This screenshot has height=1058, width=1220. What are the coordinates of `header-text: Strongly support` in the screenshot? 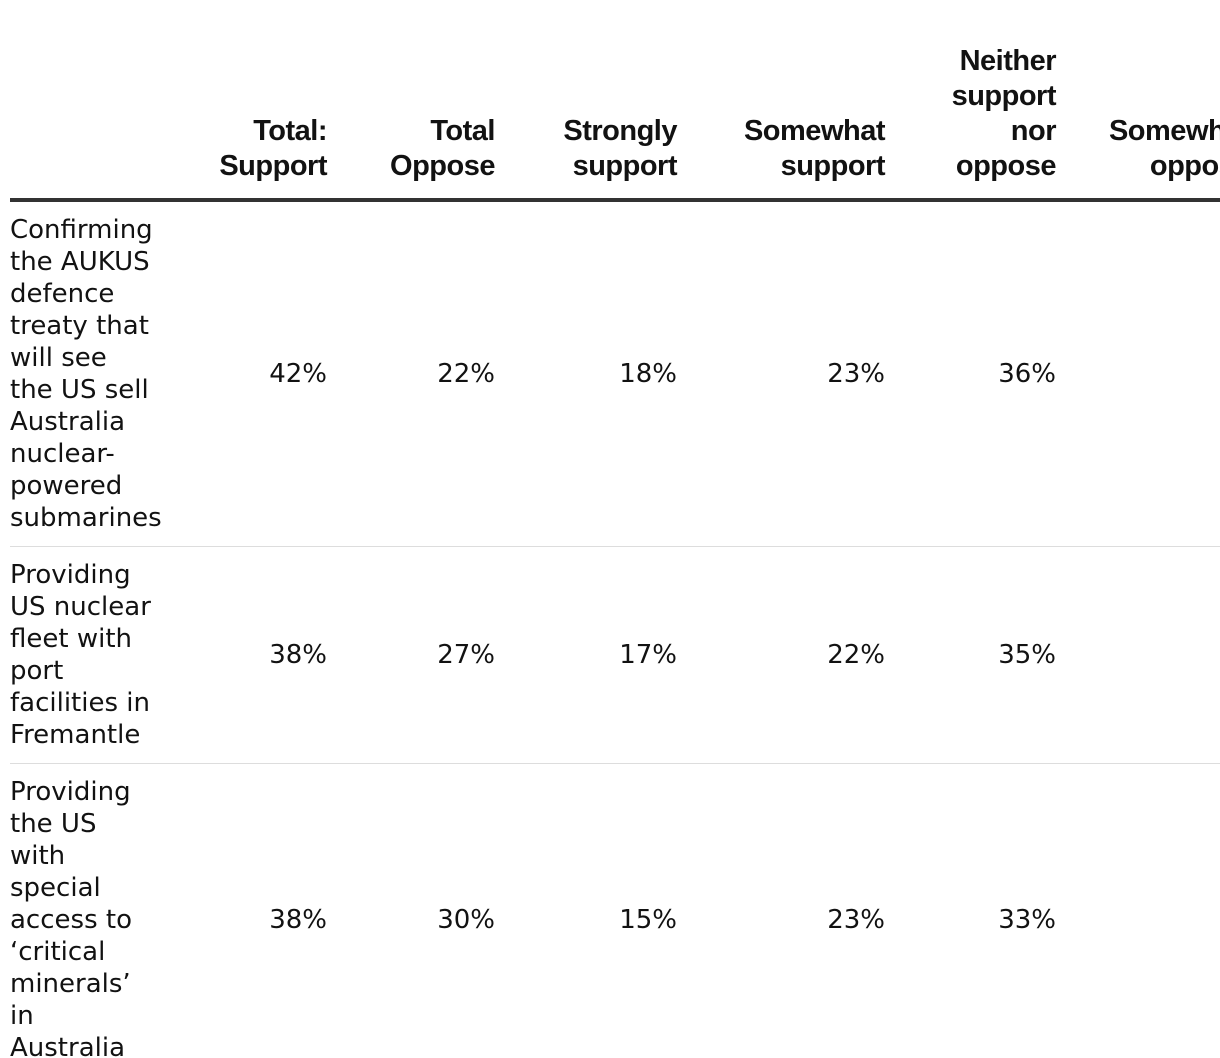 It's located at (620, 148).